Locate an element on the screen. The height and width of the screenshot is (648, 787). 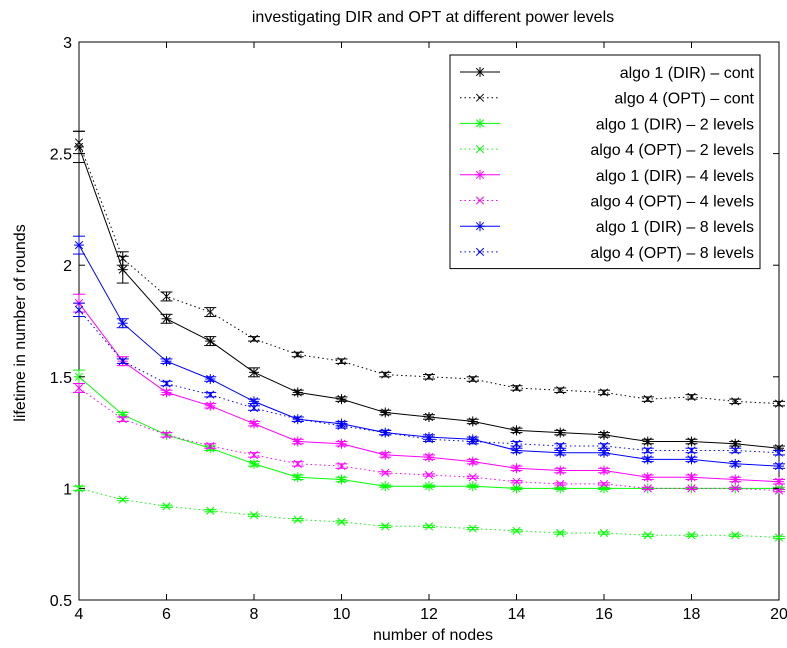
y-tick-label: 3 is located at coordinates (67, 43).